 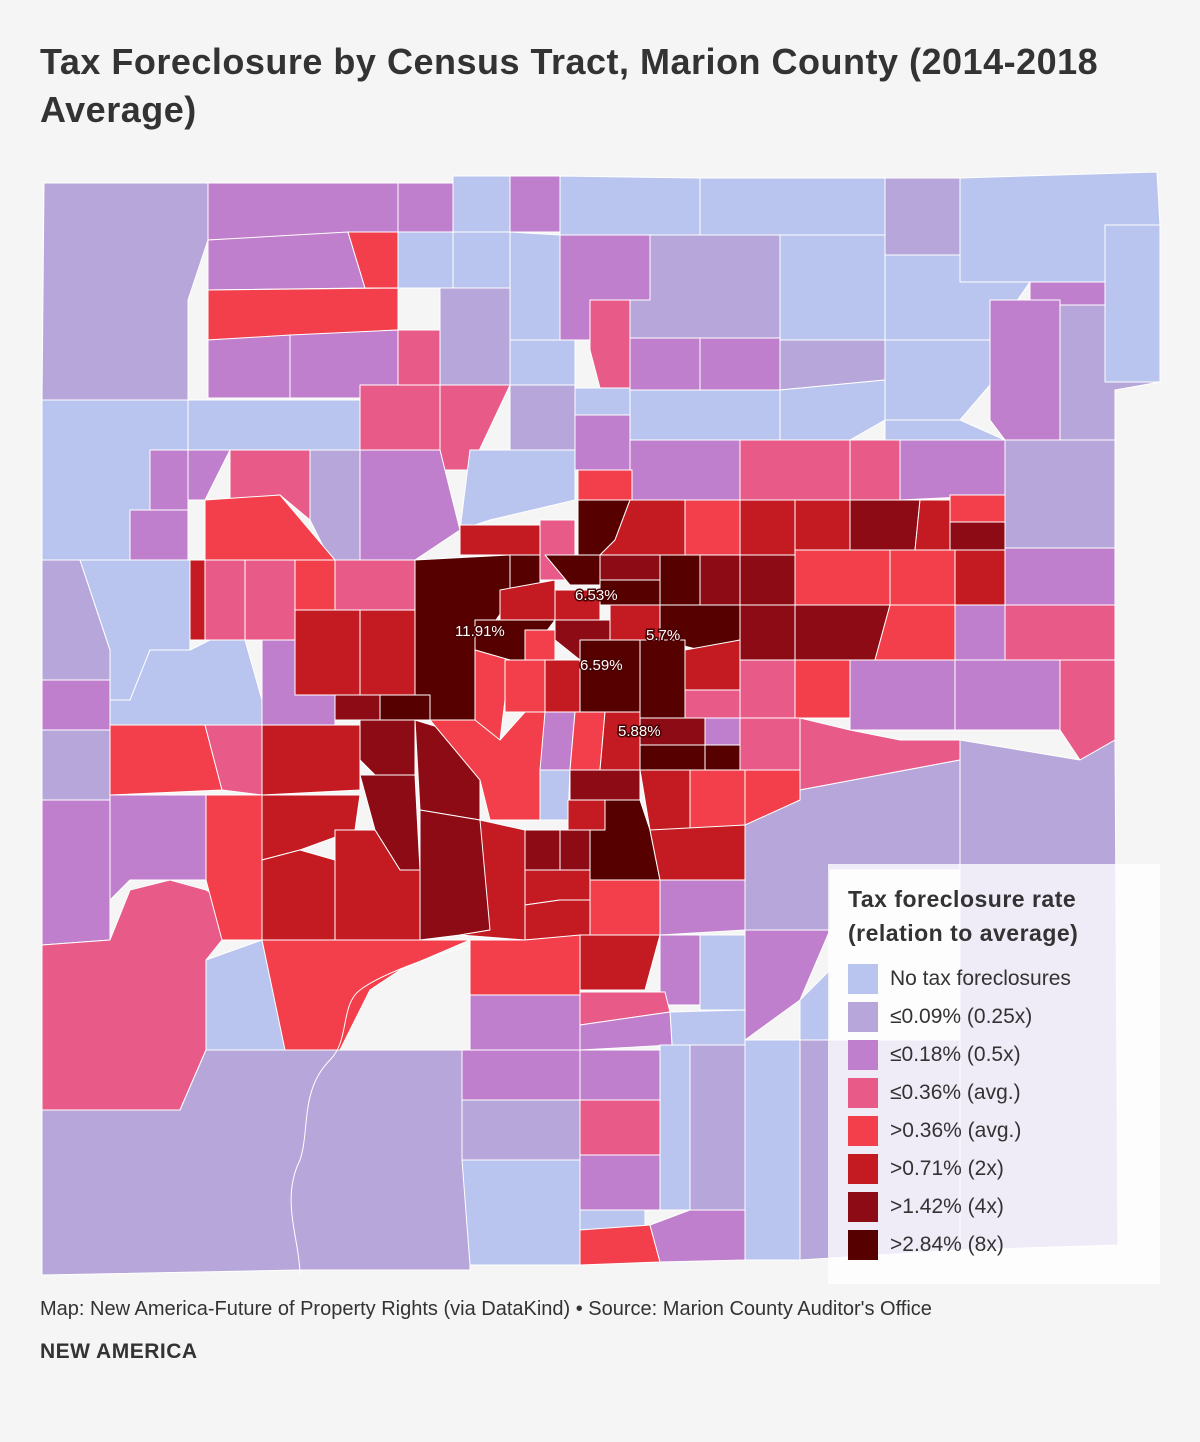 I want to click on river-line, so click(x=380, y=1110).